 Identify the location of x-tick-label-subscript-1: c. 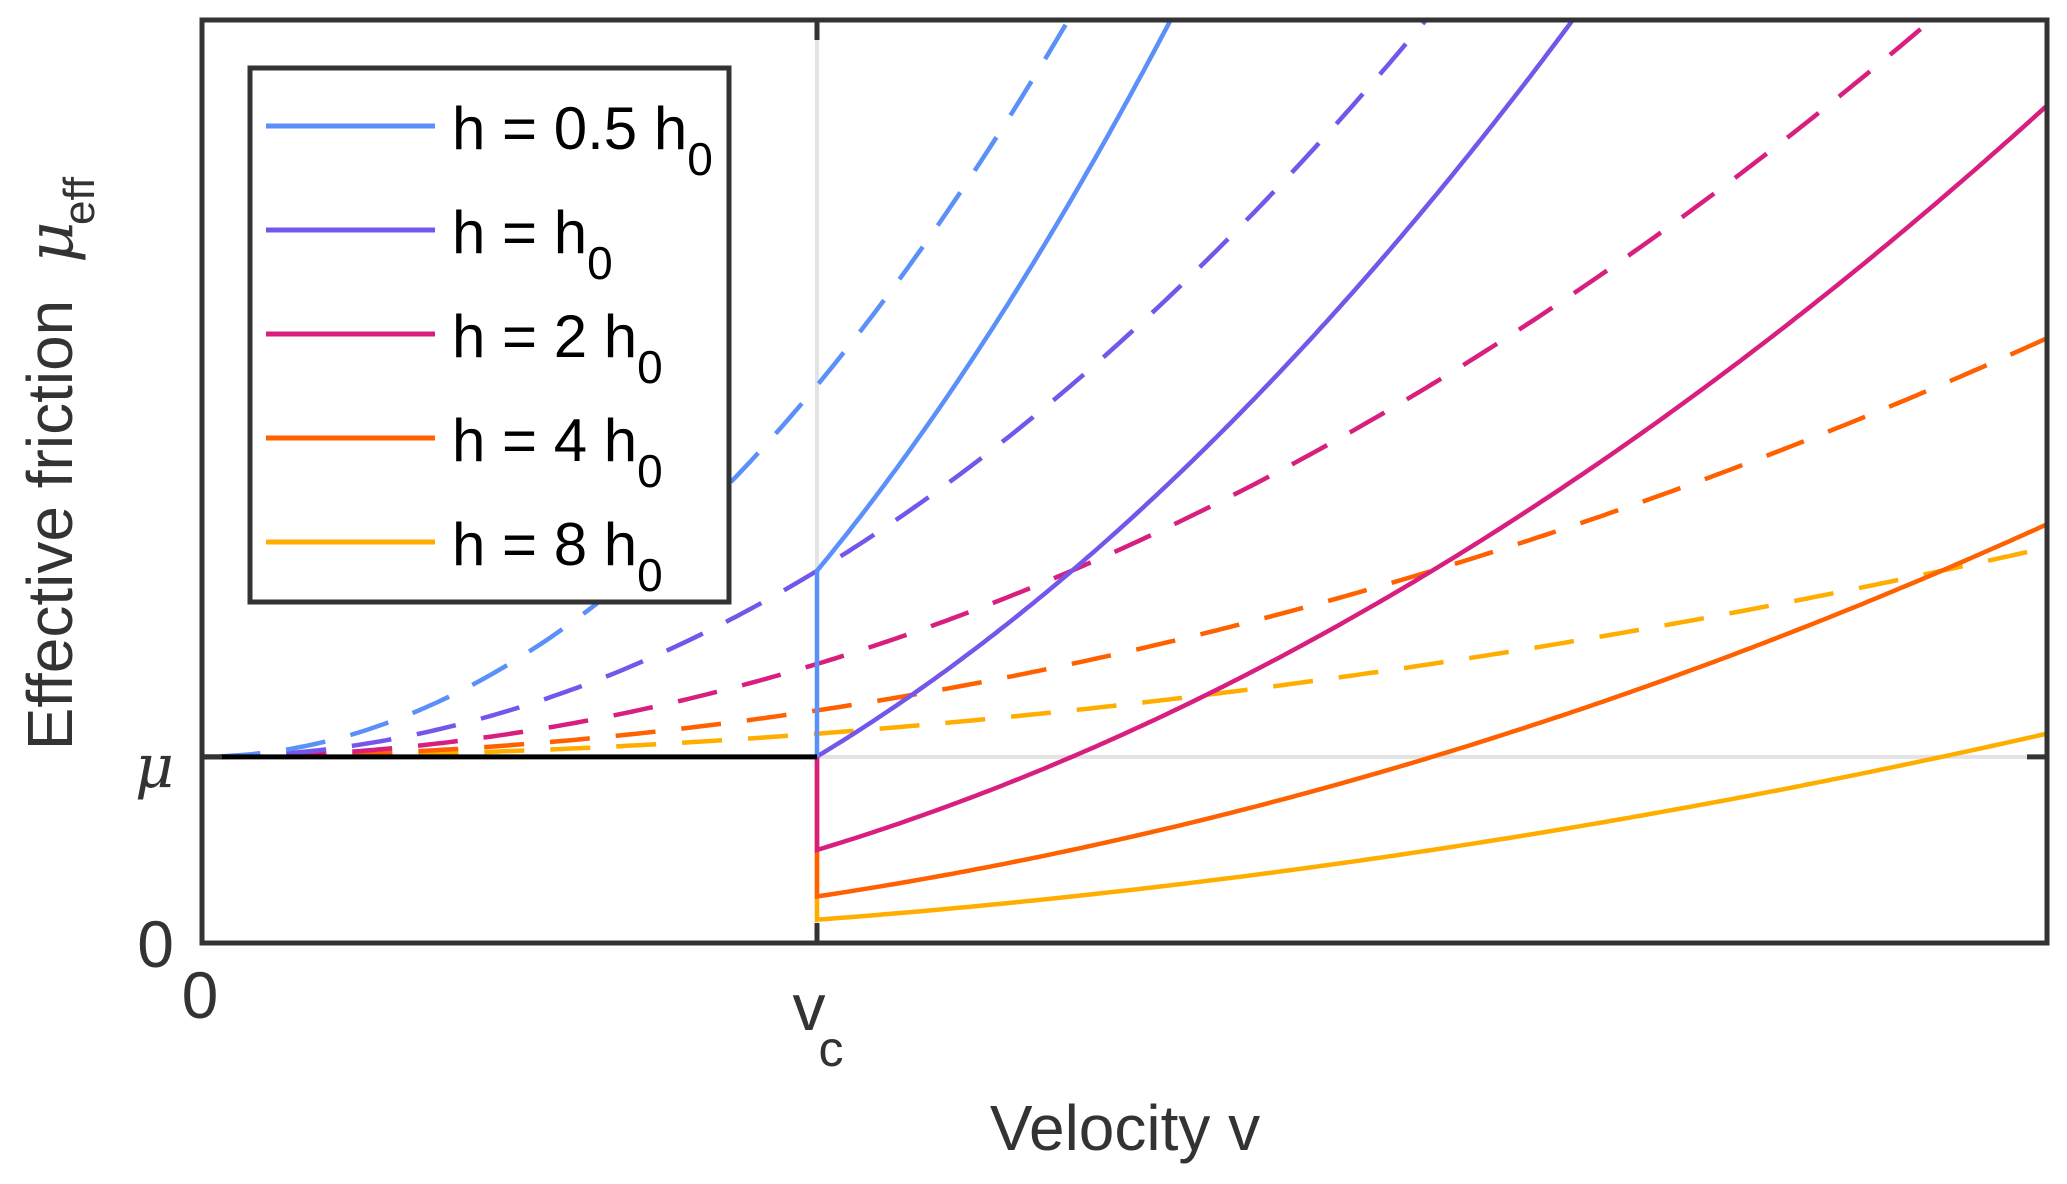
(831, 1049).